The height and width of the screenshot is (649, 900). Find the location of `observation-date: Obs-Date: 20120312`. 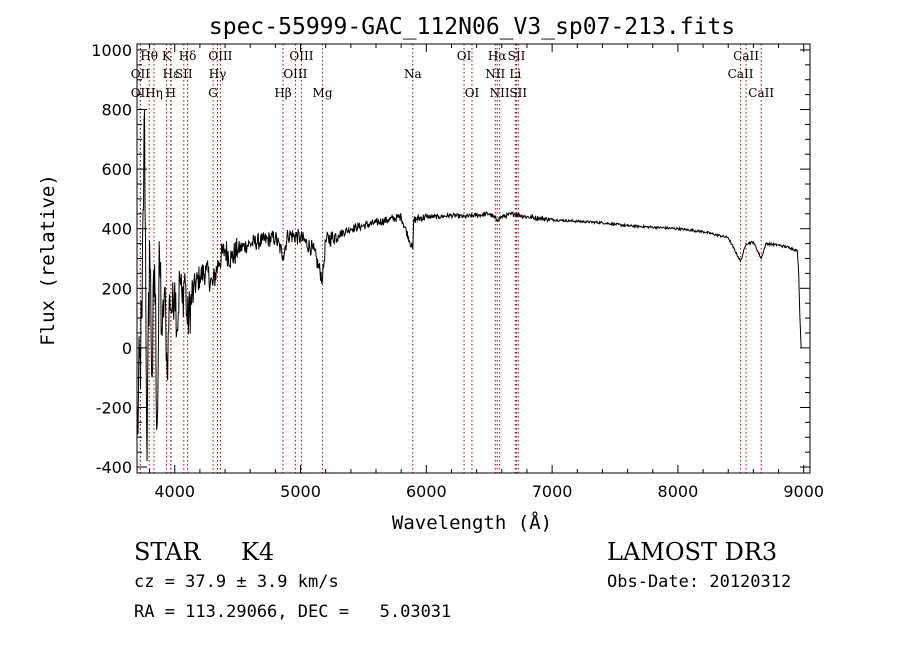

observation-date: Obs-Date: 20120312 is located at coordinates (699, 582).